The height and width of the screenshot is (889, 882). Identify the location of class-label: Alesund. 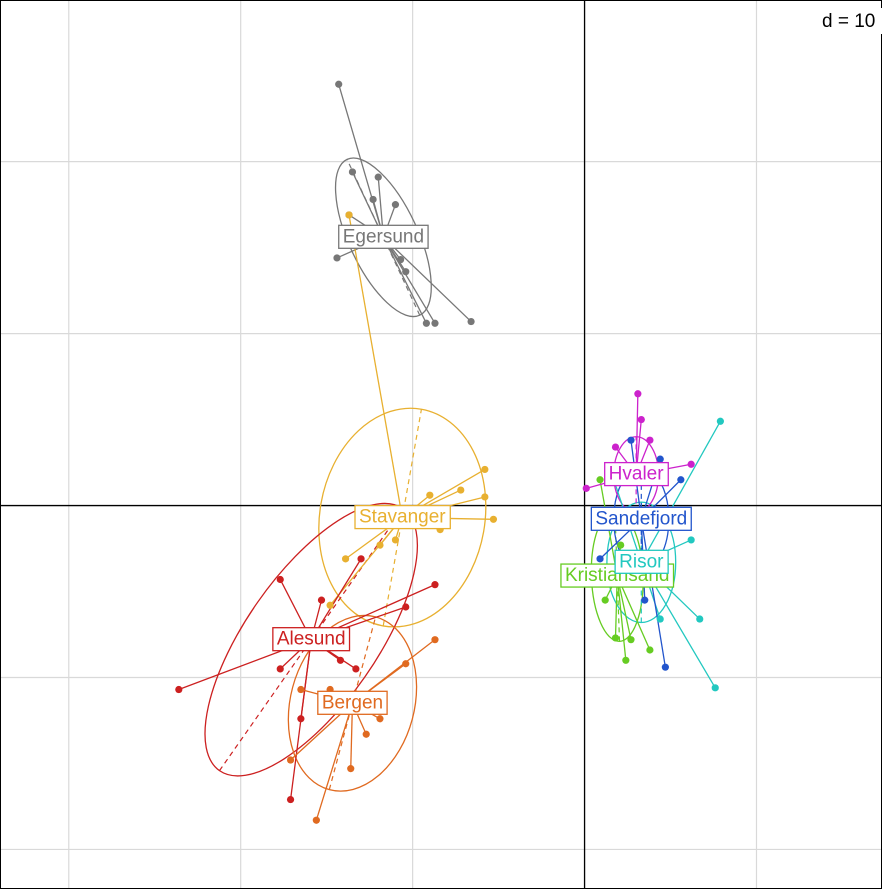
(311, 639).